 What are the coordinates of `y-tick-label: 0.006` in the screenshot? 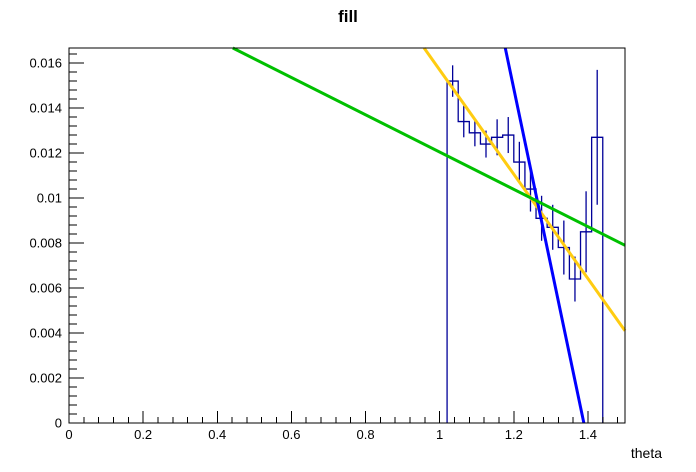 It's located at (45, 288).